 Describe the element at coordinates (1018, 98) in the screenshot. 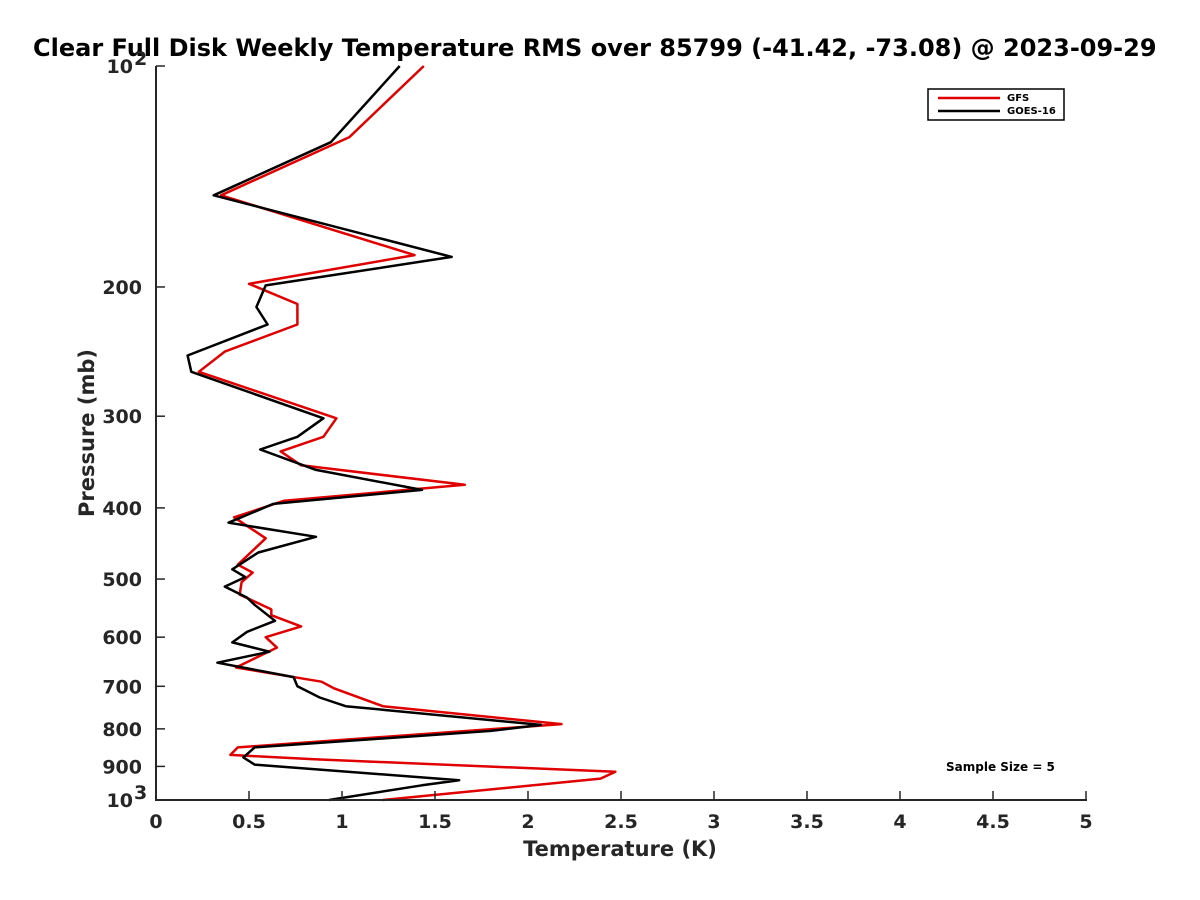

I see `legend-label-gfs: GFS` at that location.